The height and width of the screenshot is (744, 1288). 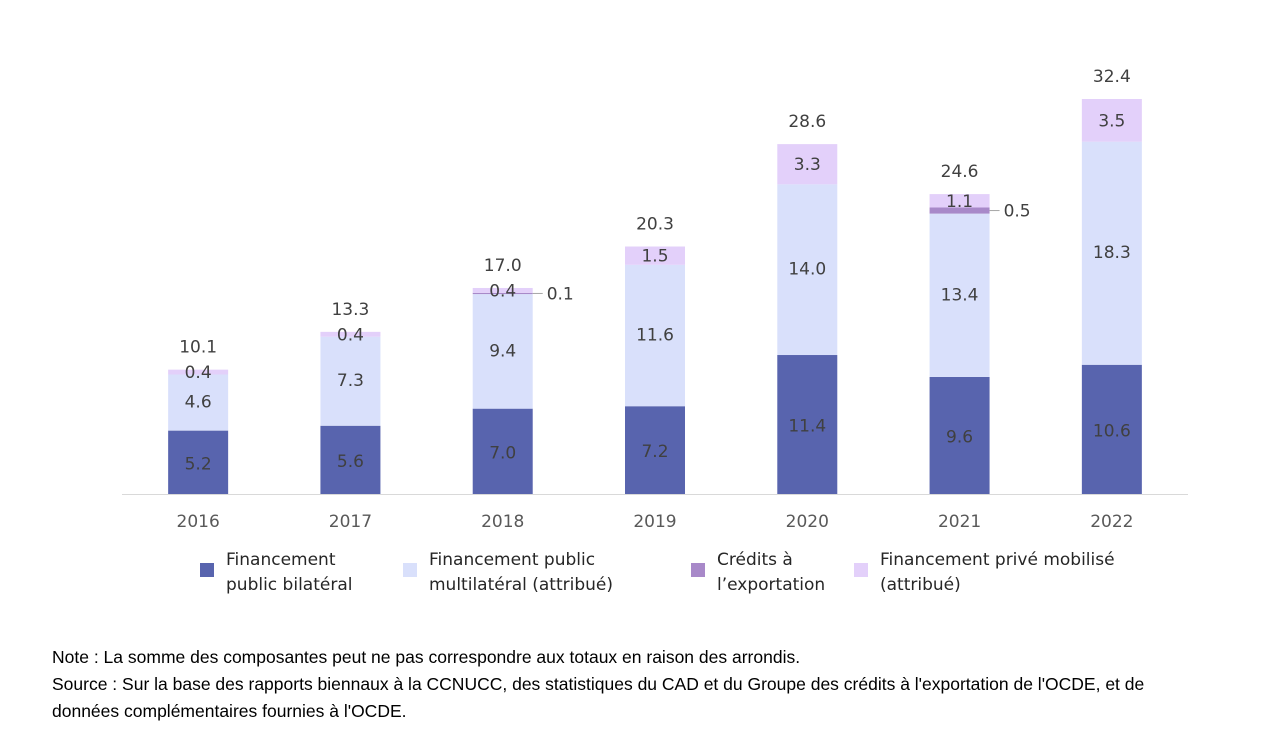 I want to click on x-tick-label-2017: 2017, so click(x=350, y=522).